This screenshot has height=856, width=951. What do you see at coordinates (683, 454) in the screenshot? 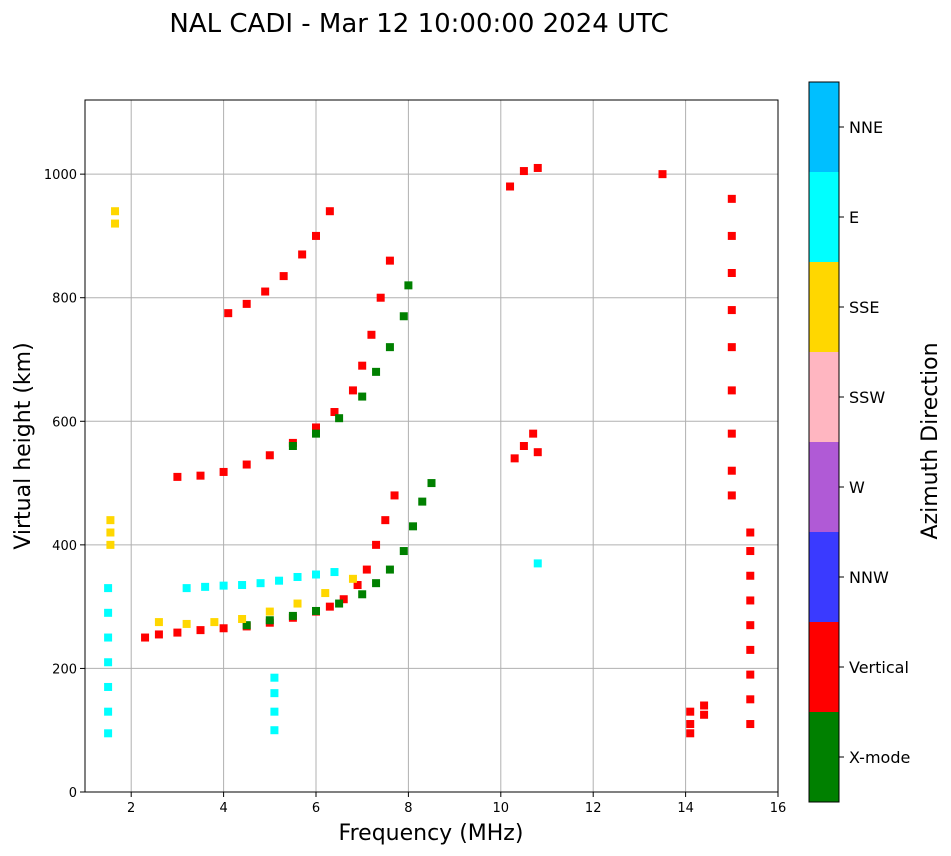
I see `series-14-mhz-cluster` at bounding box center [683, 454].